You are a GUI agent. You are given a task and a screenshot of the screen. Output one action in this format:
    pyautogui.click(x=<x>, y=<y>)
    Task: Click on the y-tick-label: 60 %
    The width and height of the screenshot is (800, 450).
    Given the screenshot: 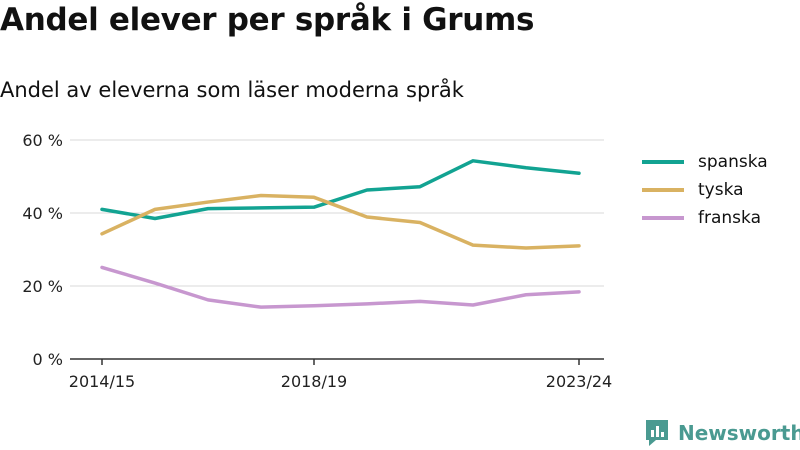 What is the action you would take?
    pyautogui.click(x=42, y=140)
    